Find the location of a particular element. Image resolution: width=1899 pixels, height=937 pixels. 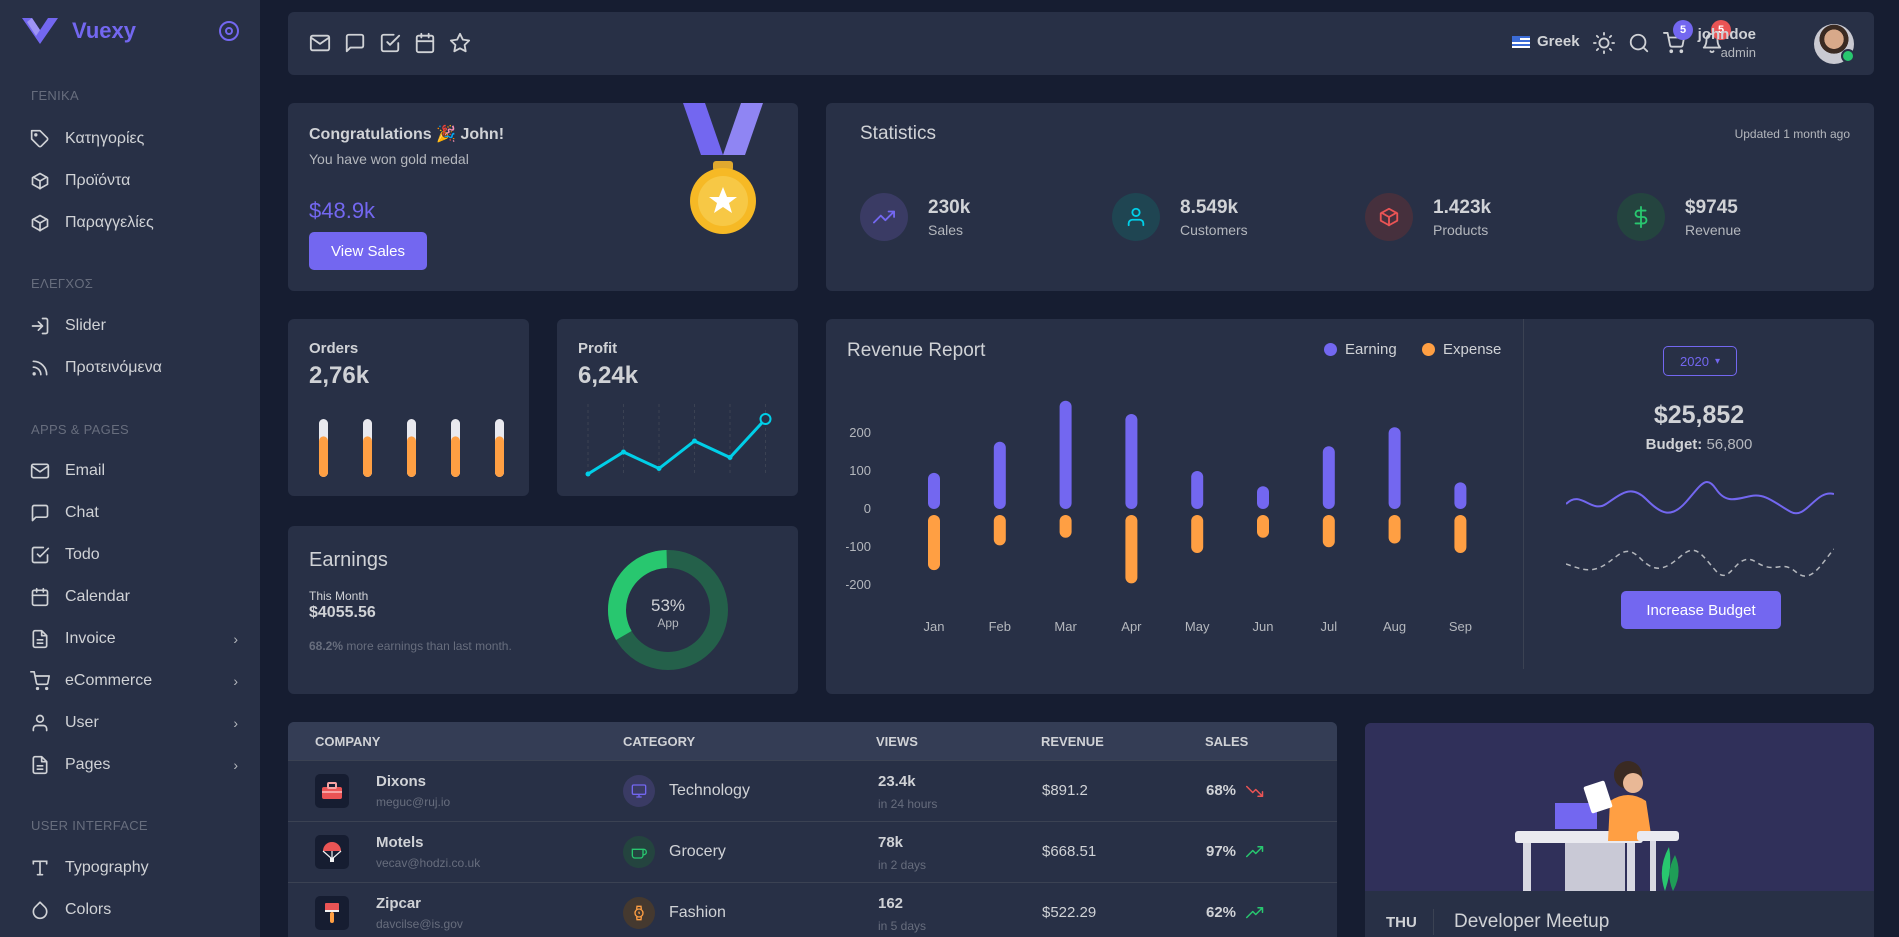

x-tick-label: Feb is located at coordinates (1000, 626).